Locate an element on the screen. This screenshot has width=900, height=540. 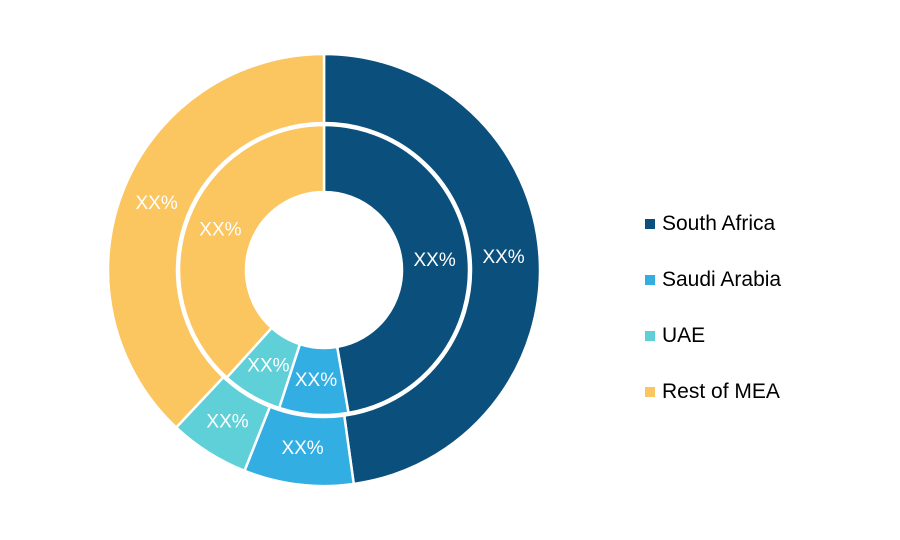
legend-item-south-africa: South Africa is located at coordinates (713, 224).